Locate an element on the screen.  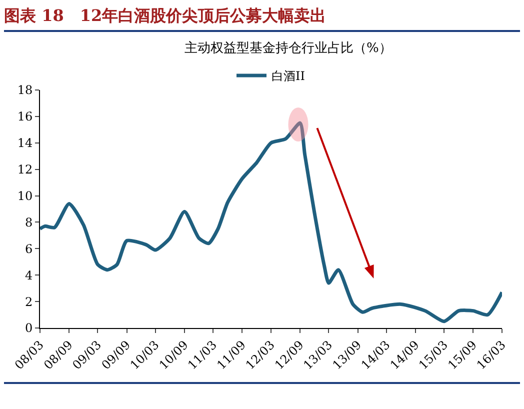
legend-label: 白酒II is located at coordinates (289, 76).